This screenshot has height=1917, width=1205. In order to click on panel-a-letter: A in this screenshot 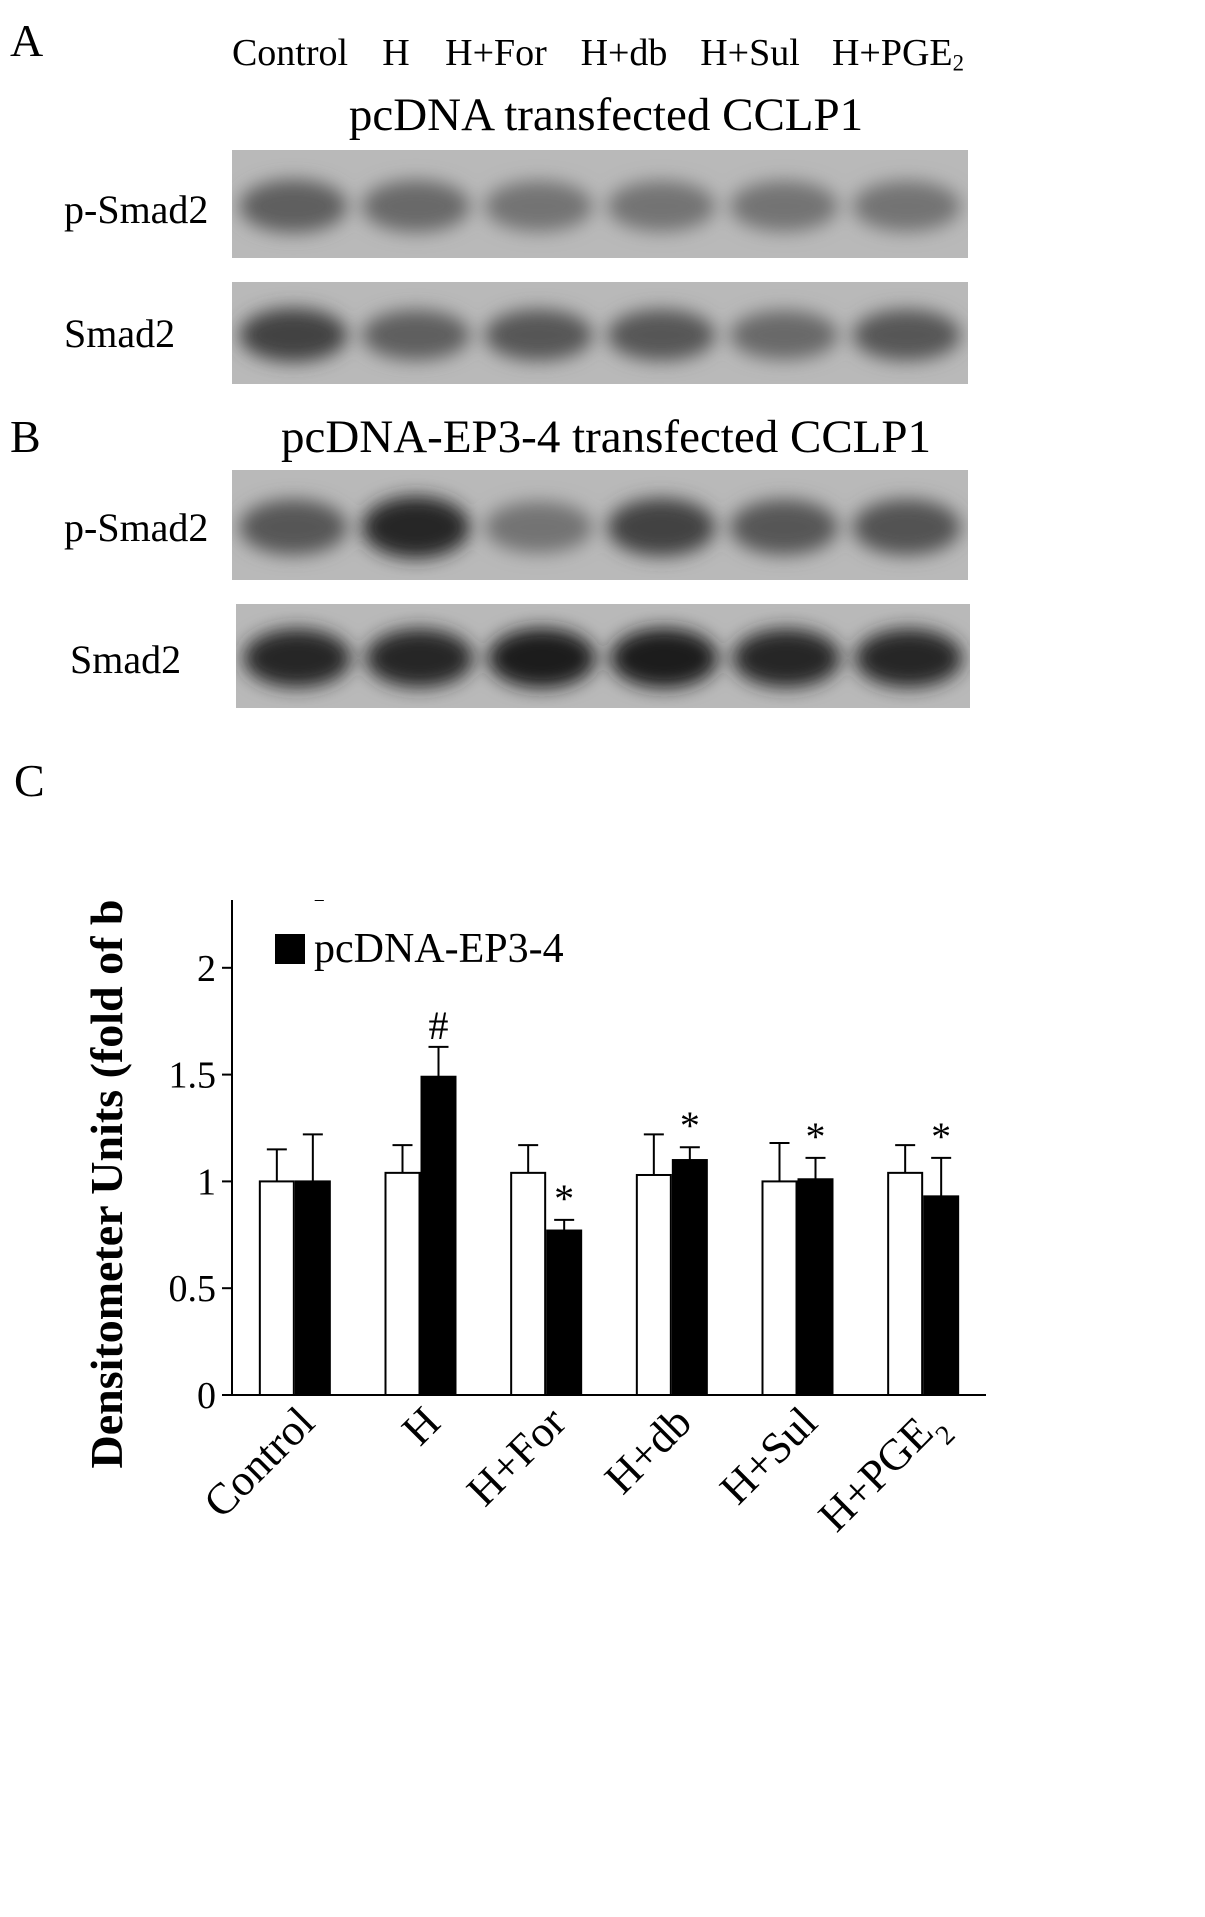, I will do `click(27, 40)`.